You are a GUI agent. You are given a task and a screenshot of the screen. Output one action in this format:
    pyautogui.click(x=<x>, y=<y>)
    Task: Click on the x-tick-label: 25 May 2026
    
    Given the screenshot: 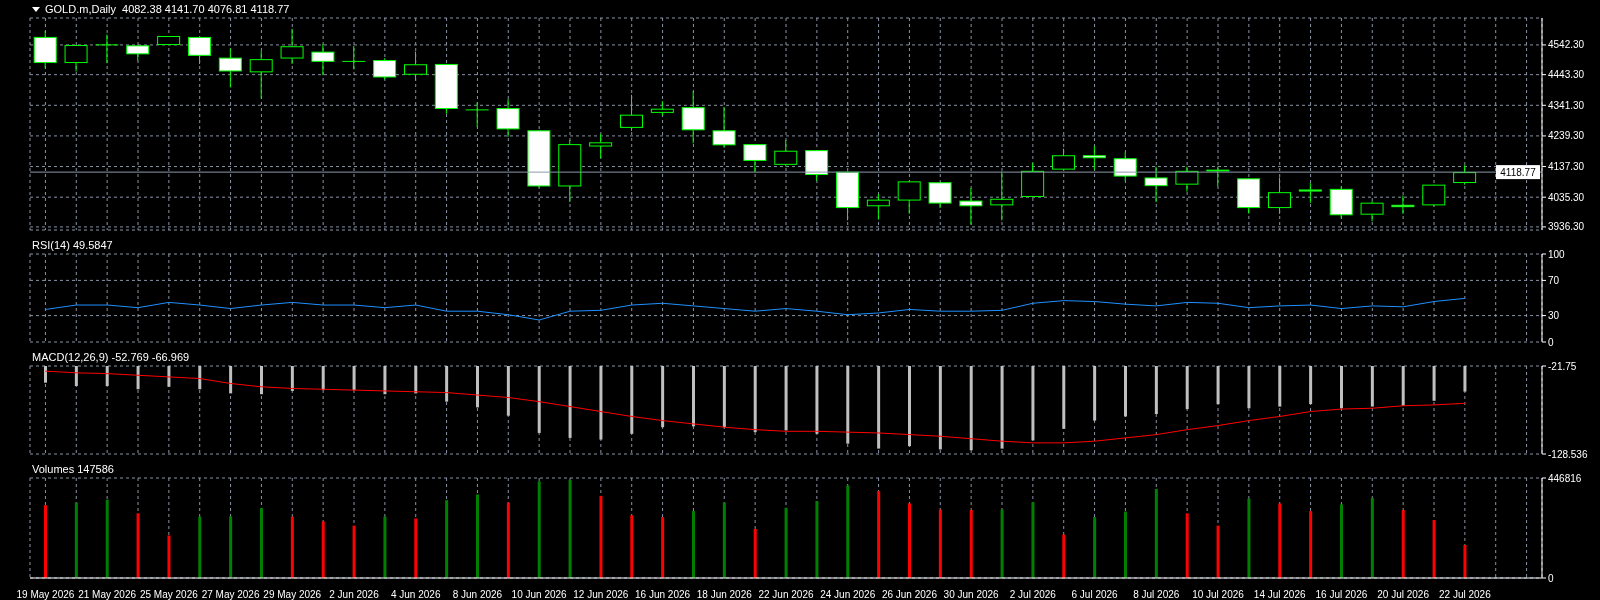 What is the action you would take?
    pyautogui.click(x=169, y=594)
    